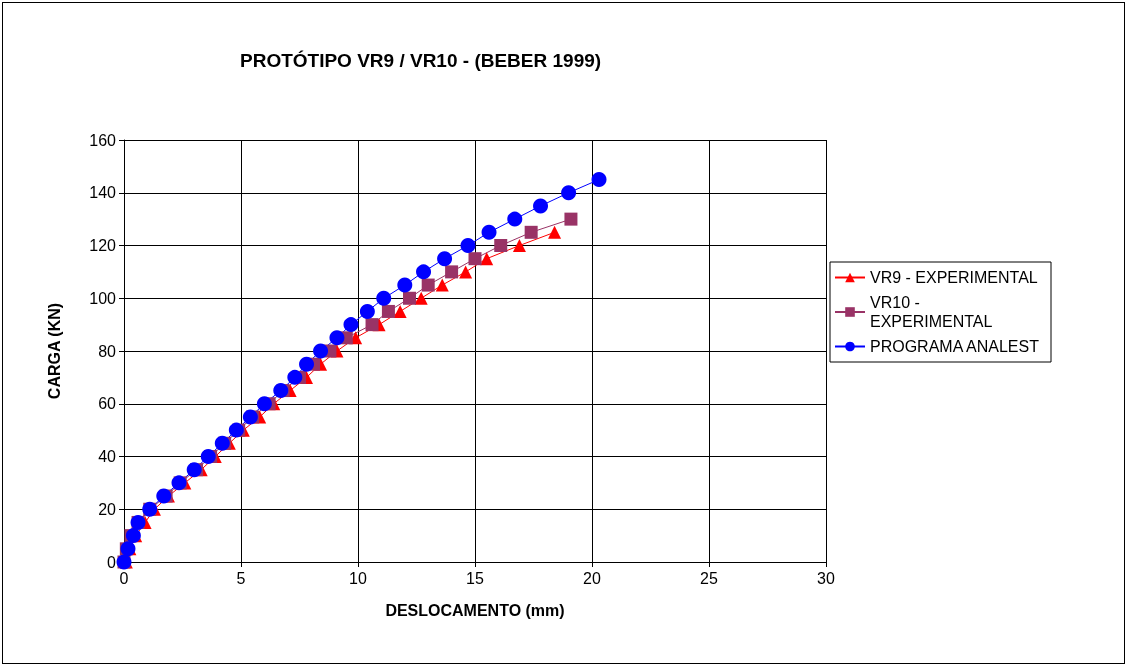  What do you see at coordinates (955, 346) in the screenshot?
I see `legend-label: PROGRAMA ANALEST` at bounding box center [955, 346].